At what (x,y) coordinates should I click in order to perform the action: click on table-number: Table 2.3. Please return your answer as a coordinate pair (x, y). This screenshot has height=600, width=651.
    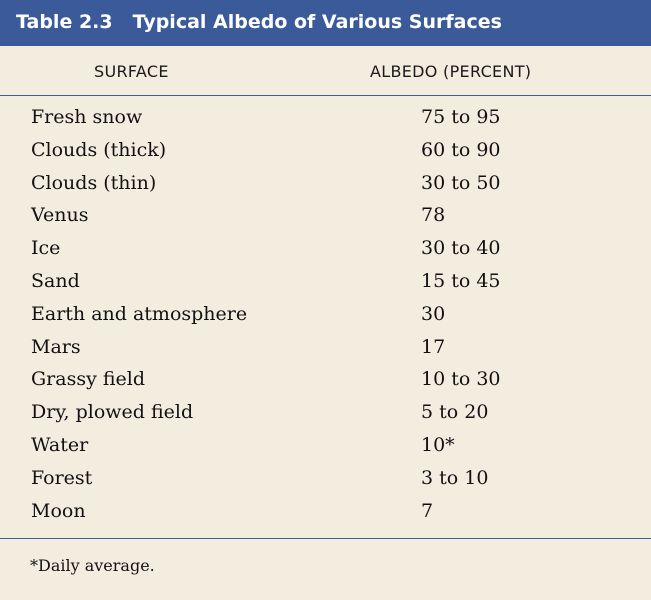
    Looking at the image, I should click on (64, 22).